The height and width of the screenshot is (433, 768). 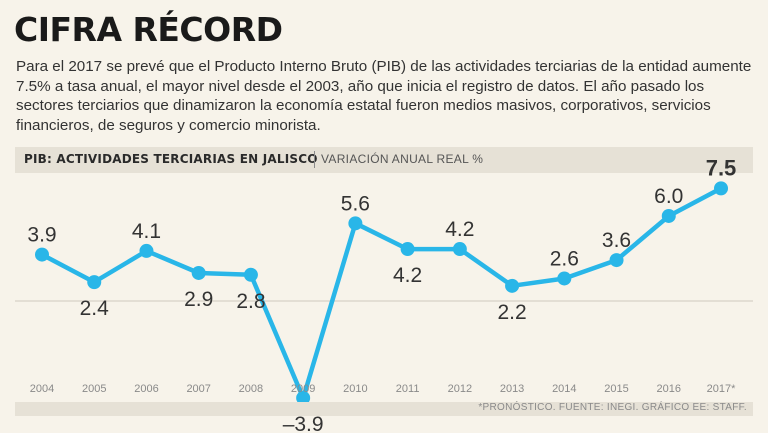 What do you see at coordinates (616, 389) in the screenshot?
I see `x-tick-label: 2015` at bounding box center [616, 389].